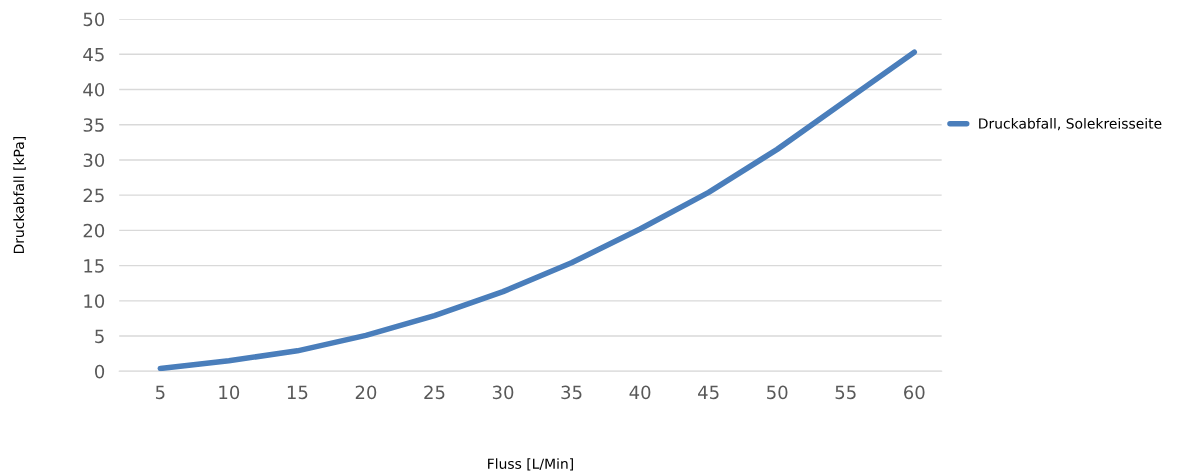 The width and height of the screenshot is (1192, 476). Describe the element at coordinates (100, 371) in the screenshot. I see `y-tick-label: 0` at that location.